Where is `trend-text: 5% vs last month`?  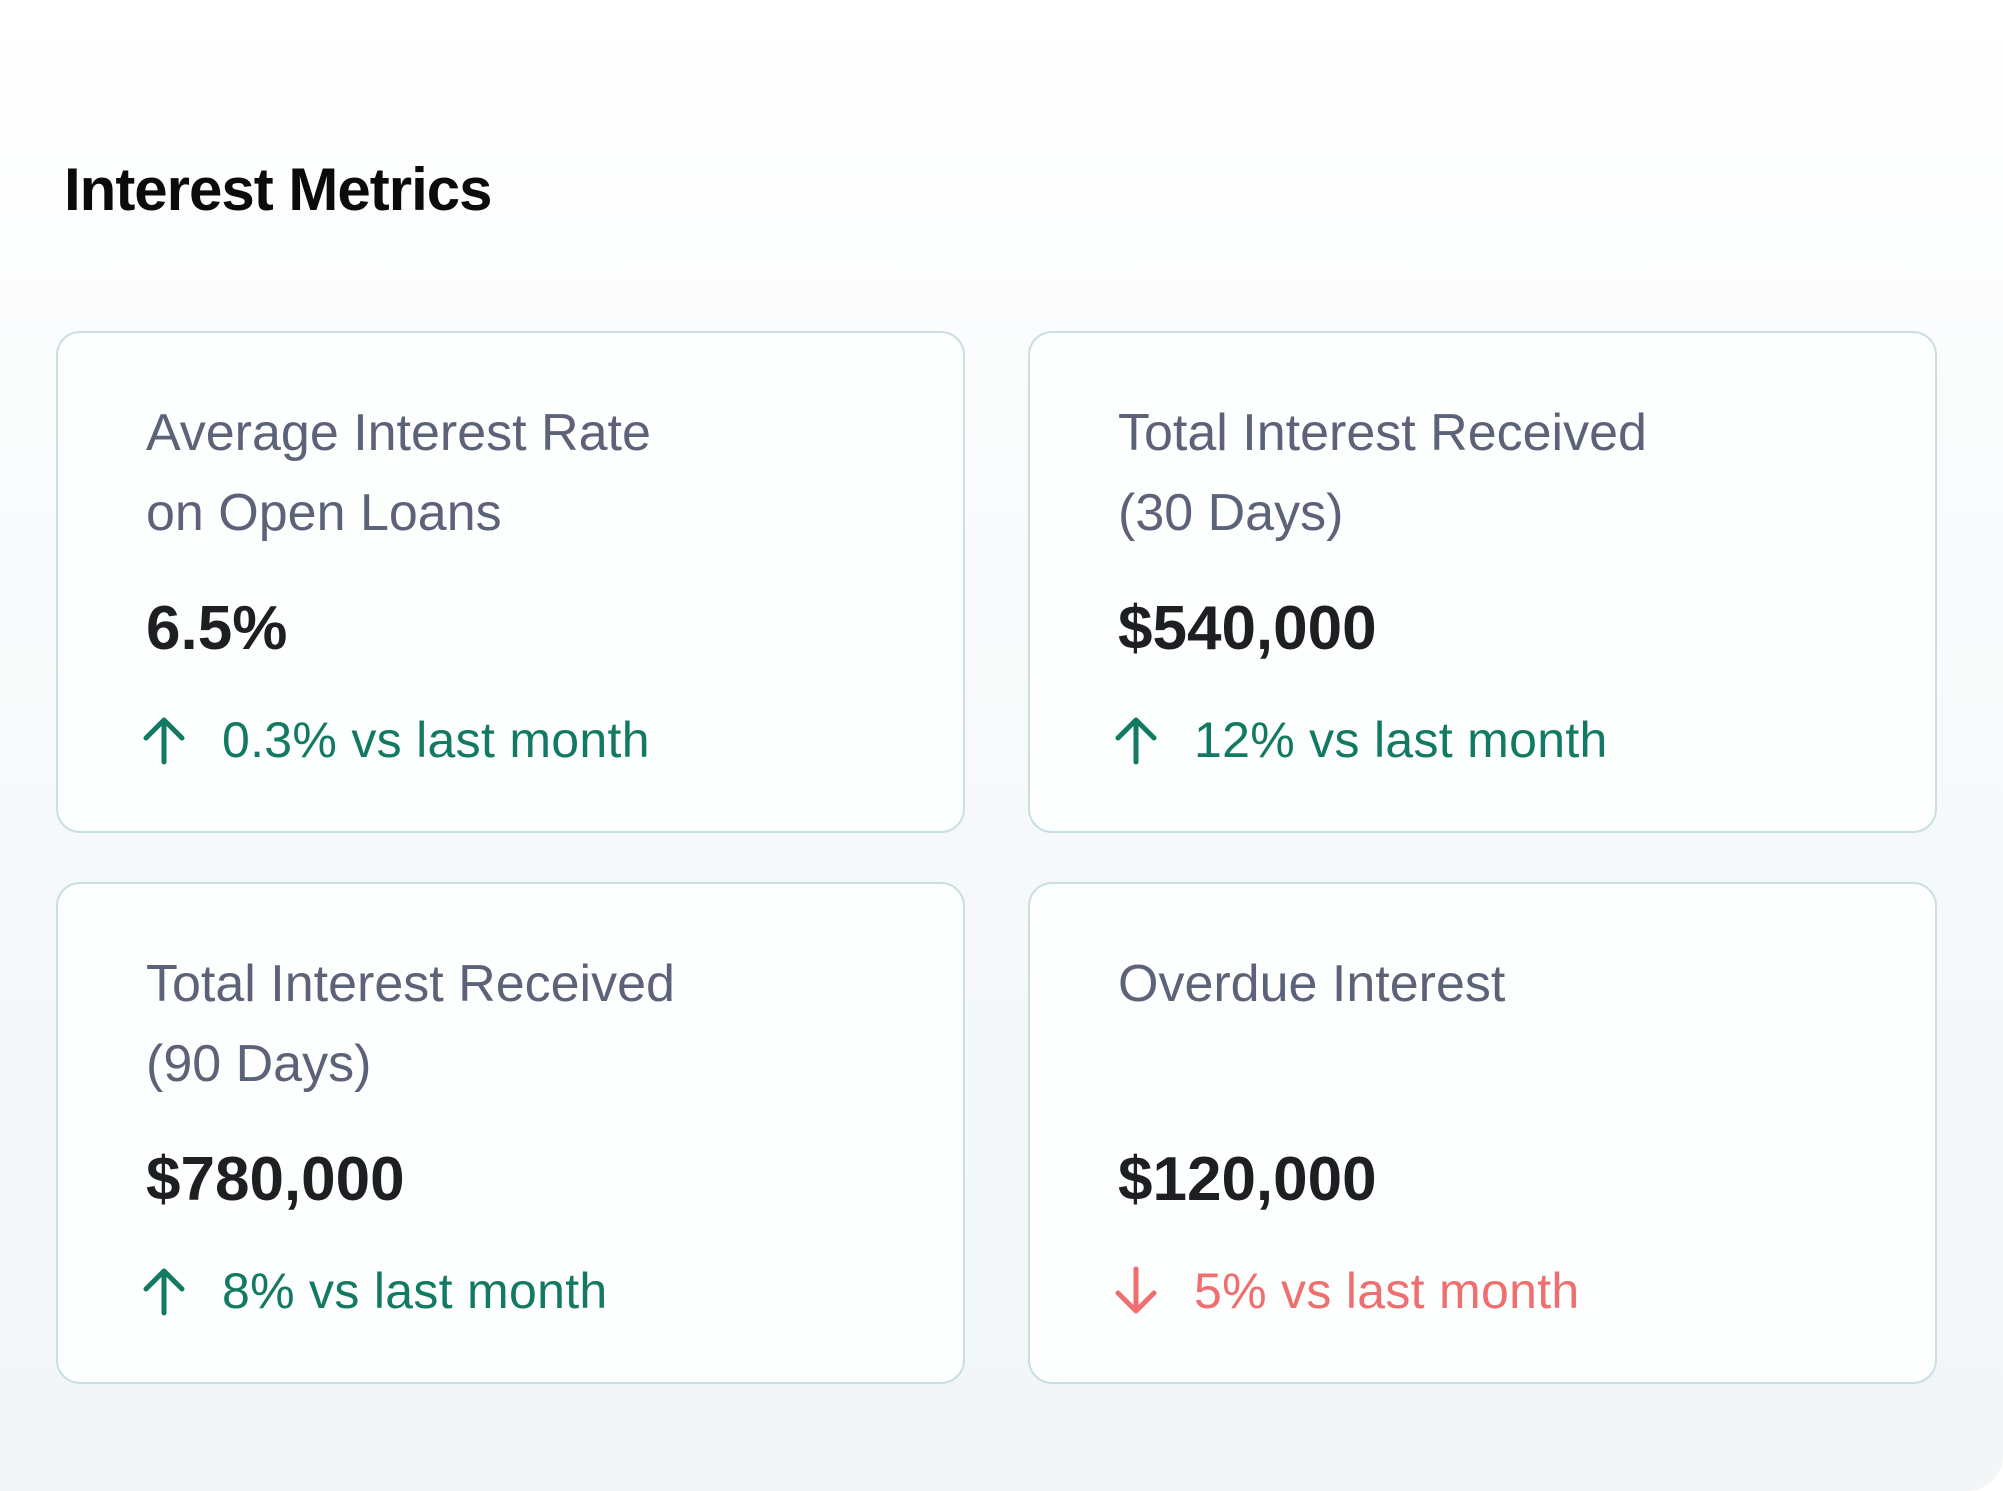 trend-text: 5% vs last month is located at coordinates (1387, 1291).